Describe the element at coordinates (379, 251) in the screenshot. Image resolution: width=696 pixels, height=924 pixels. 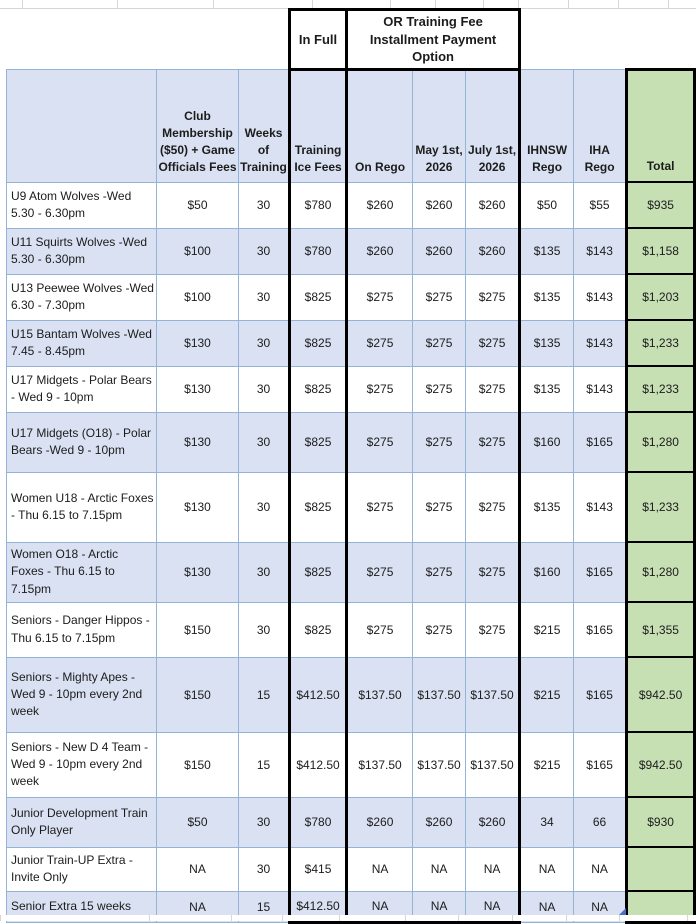
I see `cell-on-rego: $260` at that location.